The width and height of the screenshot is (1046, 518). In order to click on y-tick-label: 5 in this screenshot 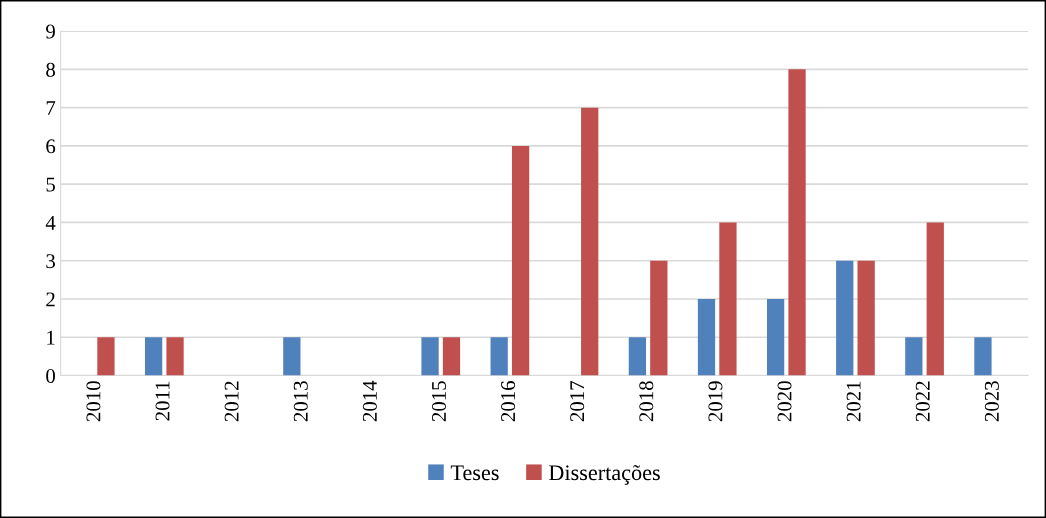, I will do `click(50, 184)`.